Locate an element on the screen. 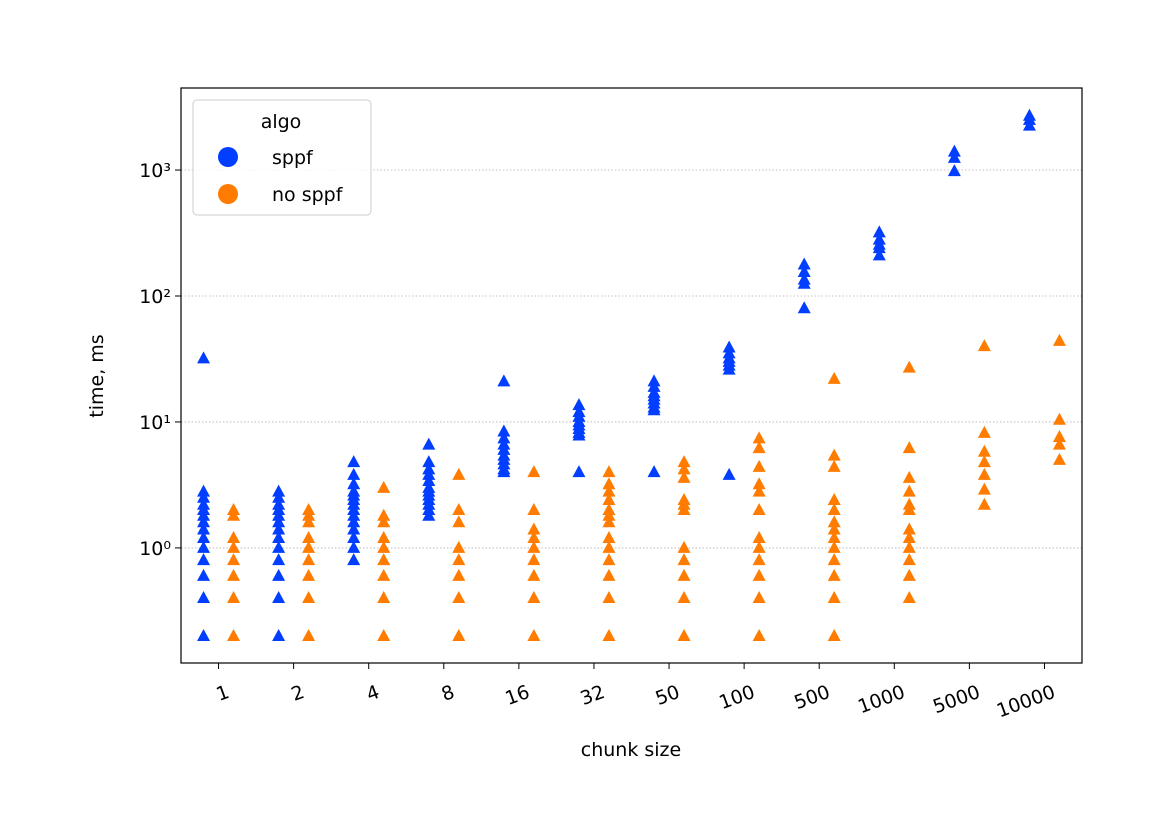 The height and width of the screenshot is (831, 1170). y-tick-label: 10⁰ is located at coordinates (155, 549).